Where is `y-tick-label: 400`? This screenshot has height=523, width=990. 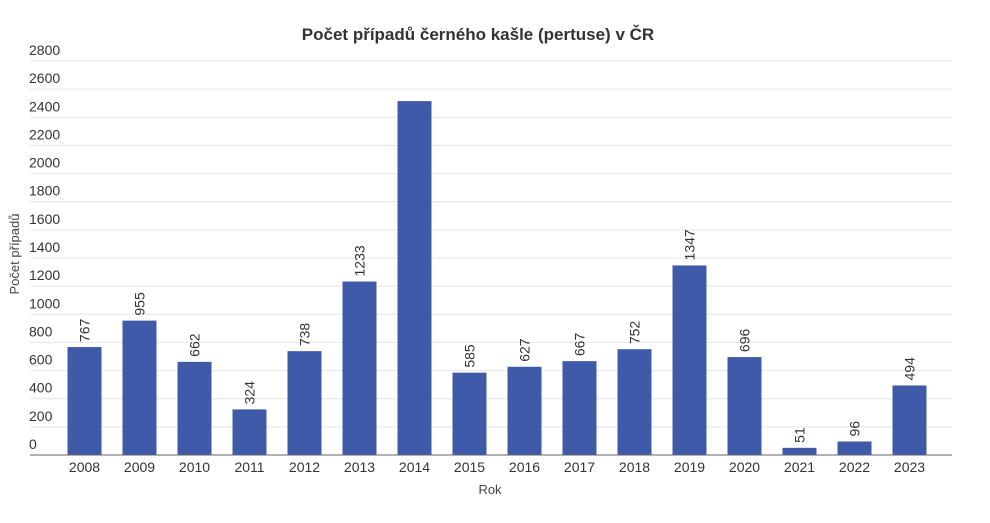 y-tick-label: 400 is located at coordinates (41, 388).